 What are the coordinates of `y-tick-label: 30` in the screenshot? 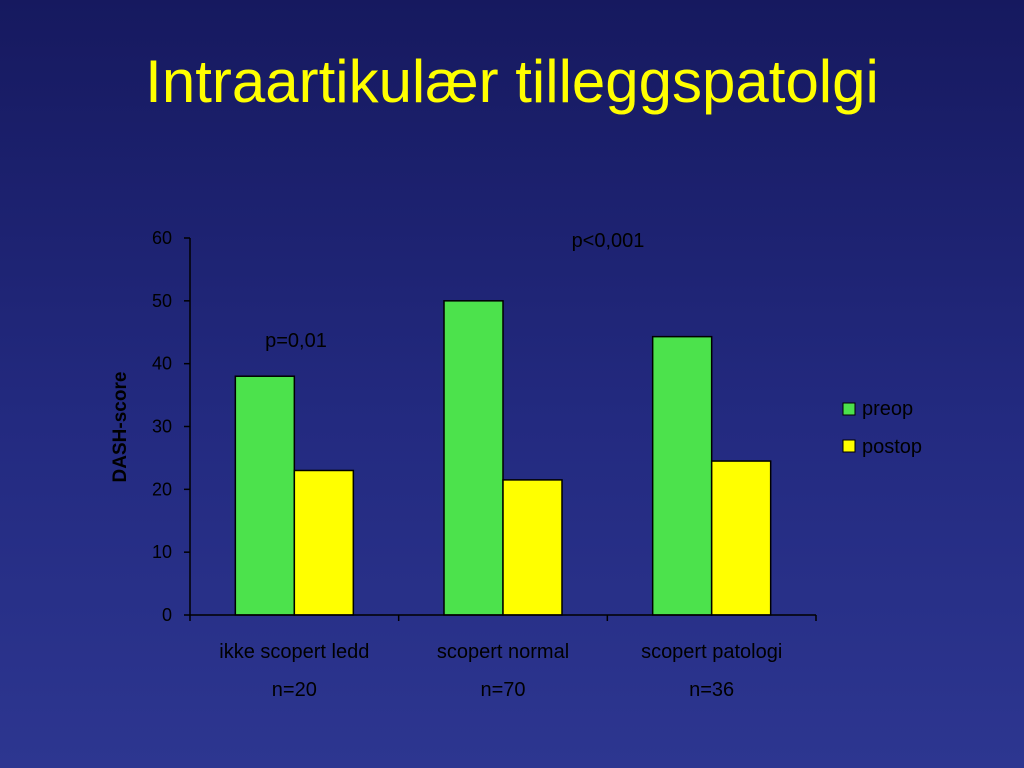 It's located at (162, 427).